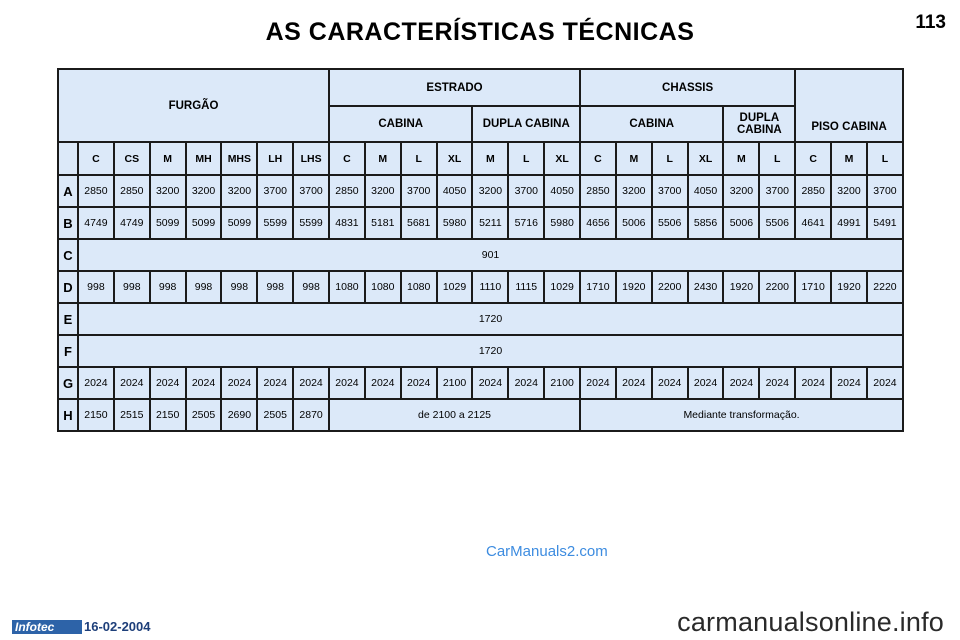  Describe the element at coordinates (418, 223) in the screenshot. I see `table-cell: 5681` at that location.